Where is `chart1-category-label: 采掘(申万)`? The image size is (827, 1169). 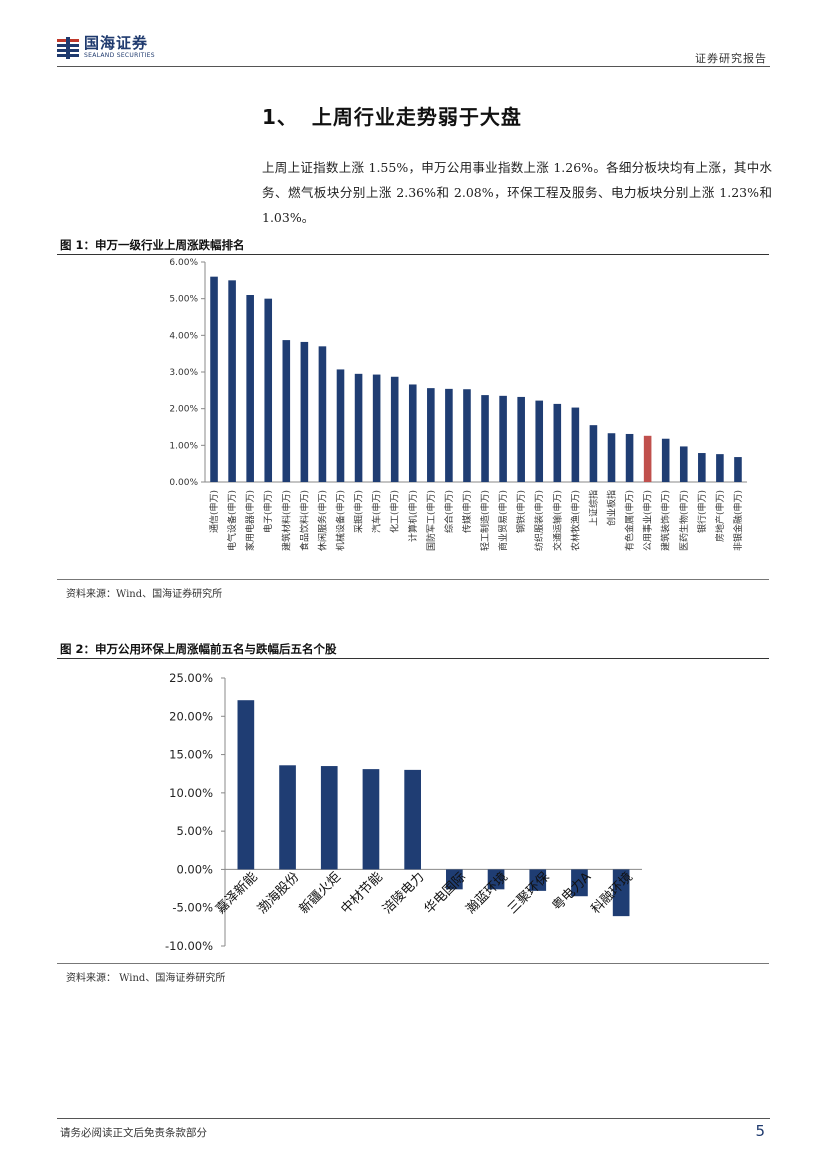
chart1-category-label: 采掘(申万) is located at coordinates (359, 511).